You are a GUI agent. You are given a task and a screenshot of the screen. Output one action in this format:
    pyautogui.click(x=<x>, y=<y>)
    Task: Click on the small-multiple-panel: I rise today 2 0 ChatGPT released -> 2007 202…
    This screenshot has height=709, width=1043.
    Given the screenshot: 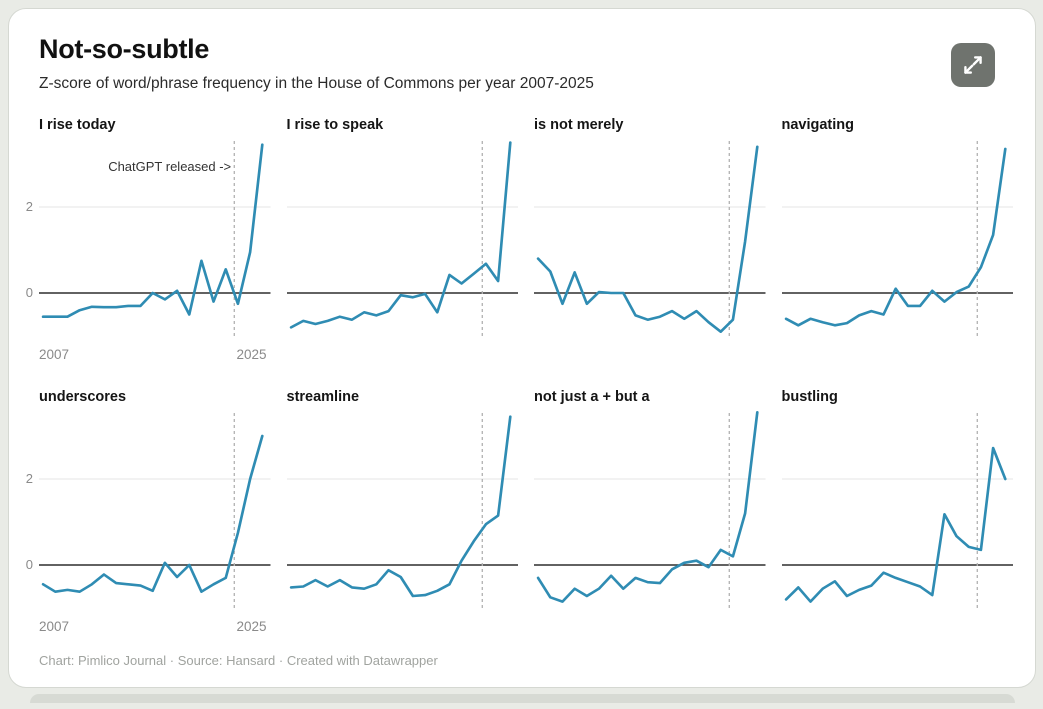 What is the action you would take?
    pyautogui.click(x=148, y=241)
    